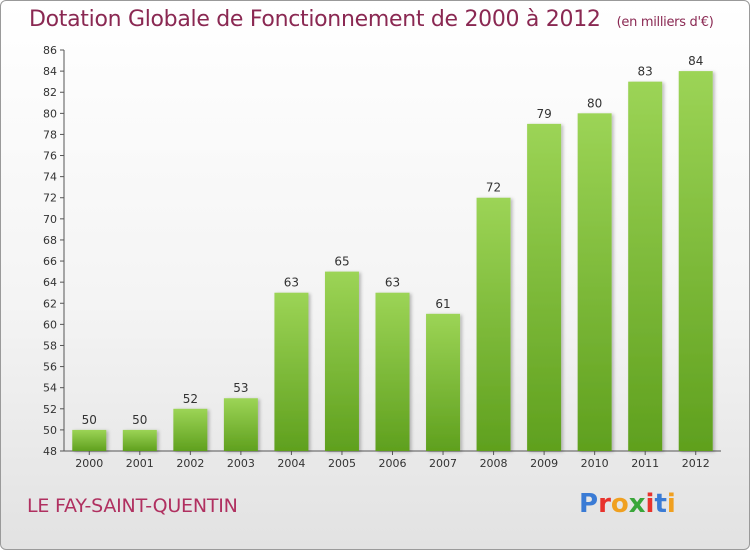  I want to click on y-tick-label: 66, so click(50, 261).